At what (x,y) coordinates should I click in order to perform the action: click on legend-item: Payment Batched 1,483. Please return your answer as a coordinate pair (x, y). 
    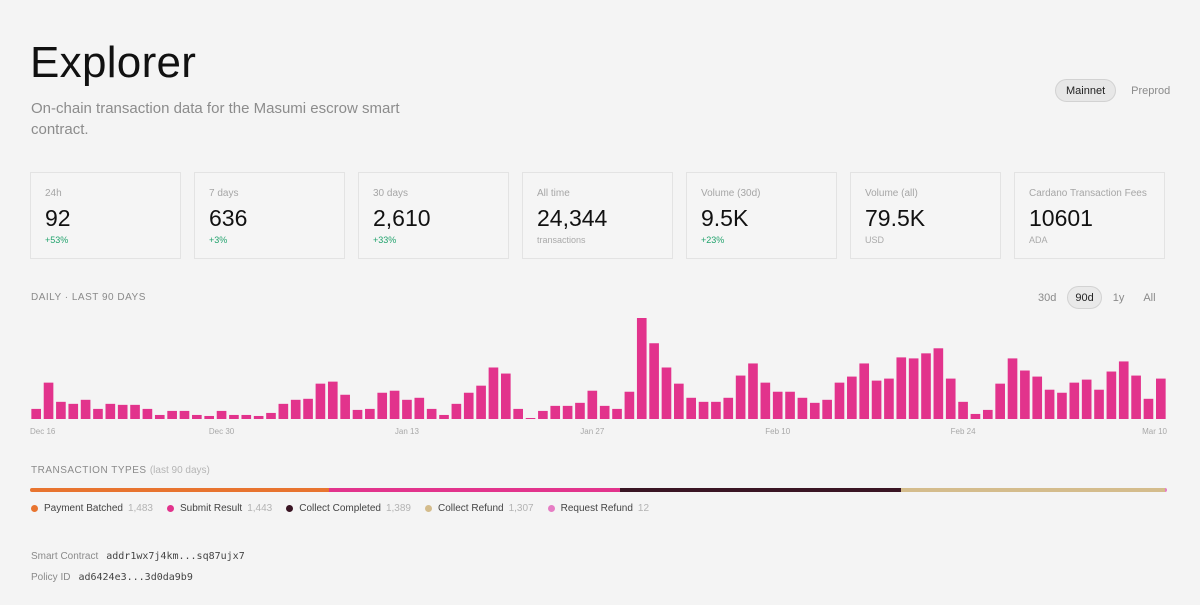
    Looking at the image, I should click on (92, 508).